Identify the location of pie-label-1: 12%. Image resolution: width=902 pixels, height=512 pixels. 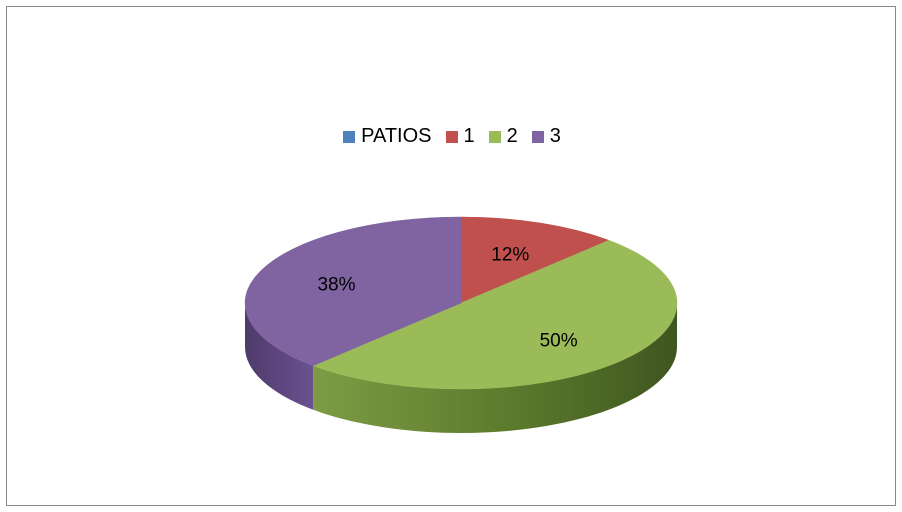
(510, 254).